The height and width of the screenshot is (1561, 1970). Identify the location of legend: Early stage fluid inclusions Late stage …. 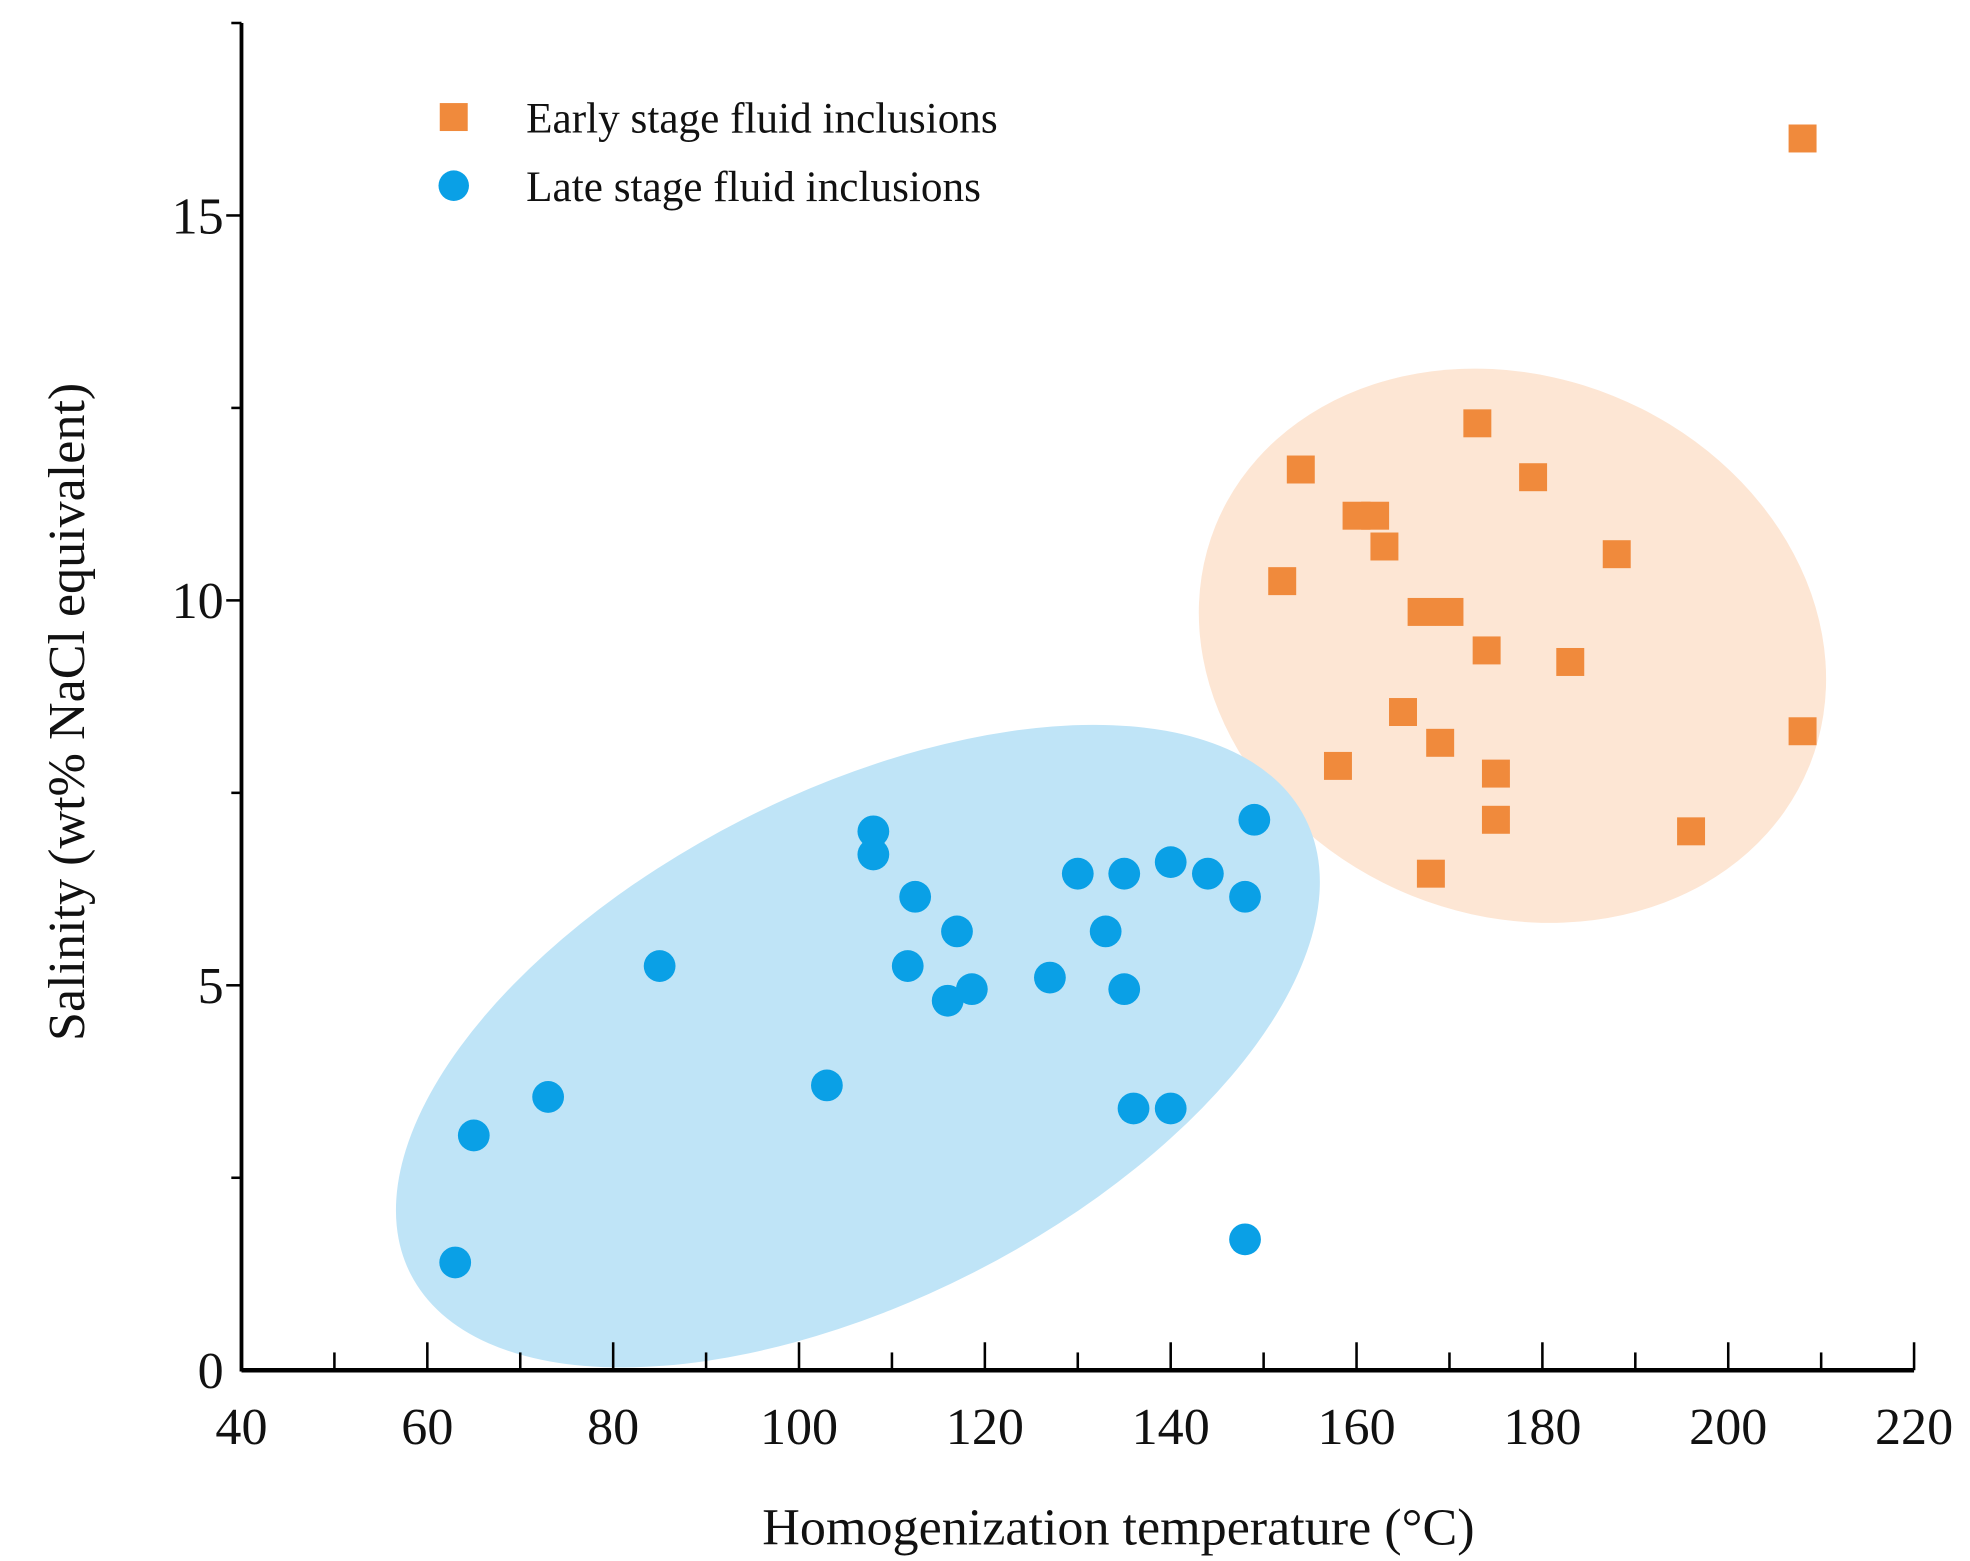
(718, 152).